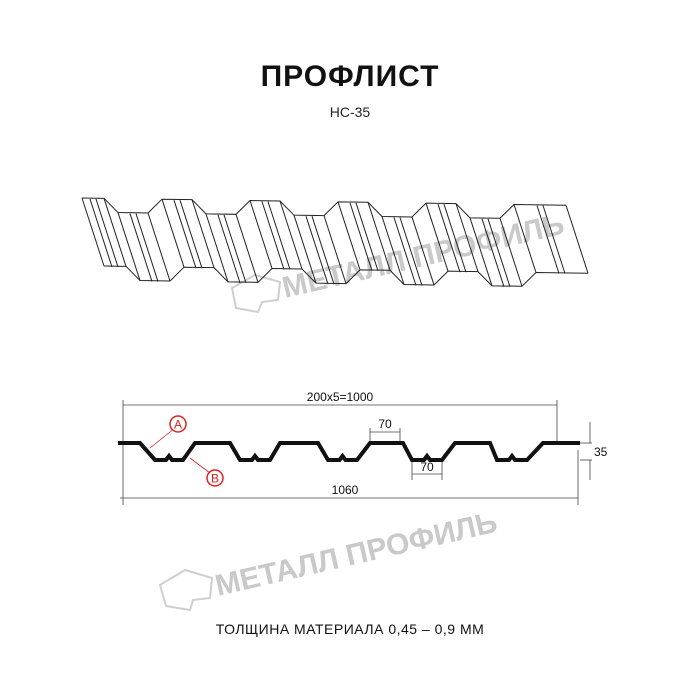 The width and height of the screenshot is (700, 700). I want to click on page-title: ПРОФЛИСТ, so click(350, 76).